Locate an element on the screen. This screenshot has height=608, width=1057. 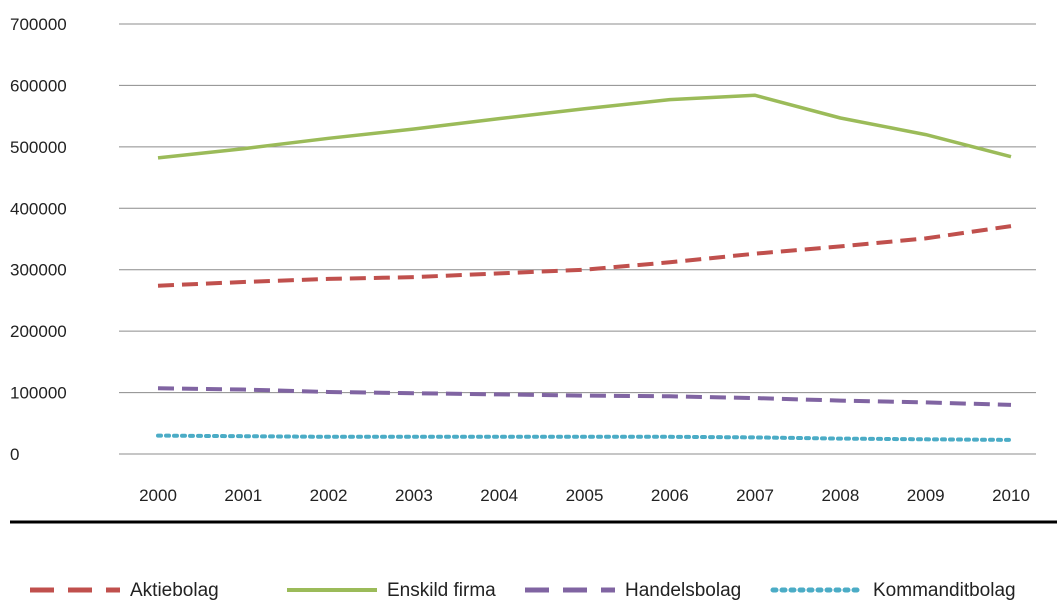
y-tick-label: 0 is located at coordinates (14, 454).